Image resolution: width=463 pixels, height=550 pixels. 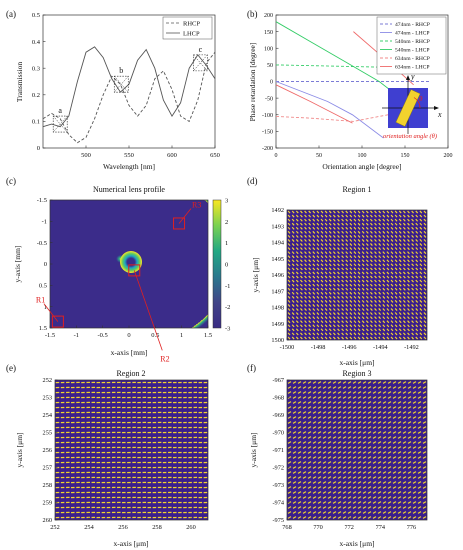 What do you see at coordinates (410, 136) in the screenshot?
I see `inset-caption: orientation angle (θ)` at bounding box center [410, 136].